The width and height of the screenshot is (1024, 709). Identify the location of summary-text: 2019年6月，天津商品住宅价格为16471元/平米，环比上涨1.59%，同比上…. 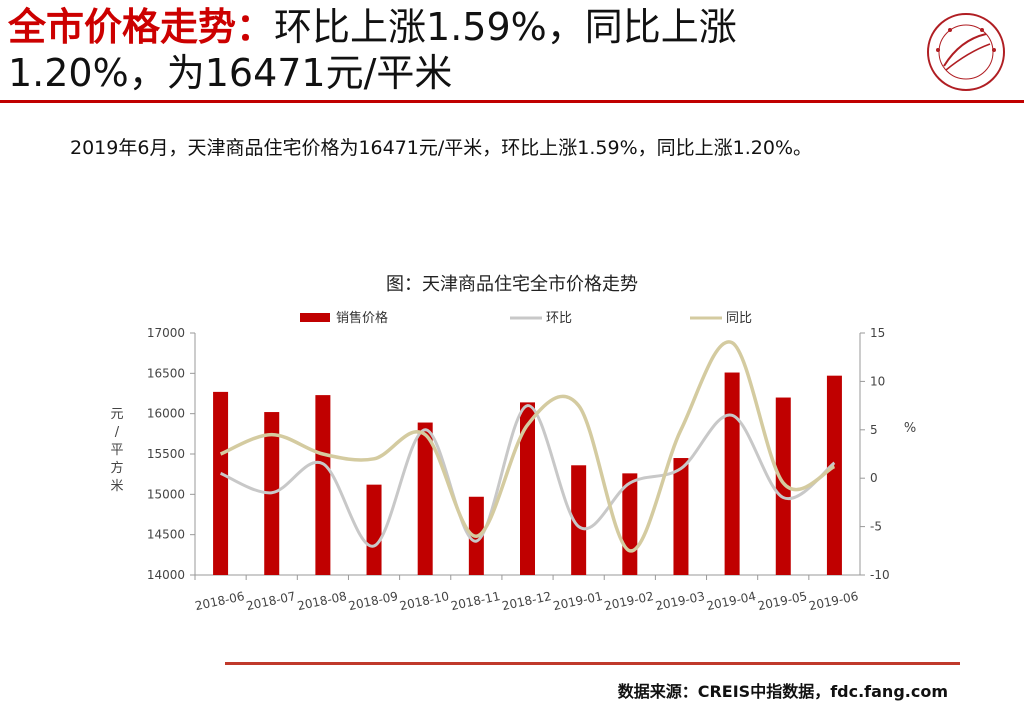
(441, 148).